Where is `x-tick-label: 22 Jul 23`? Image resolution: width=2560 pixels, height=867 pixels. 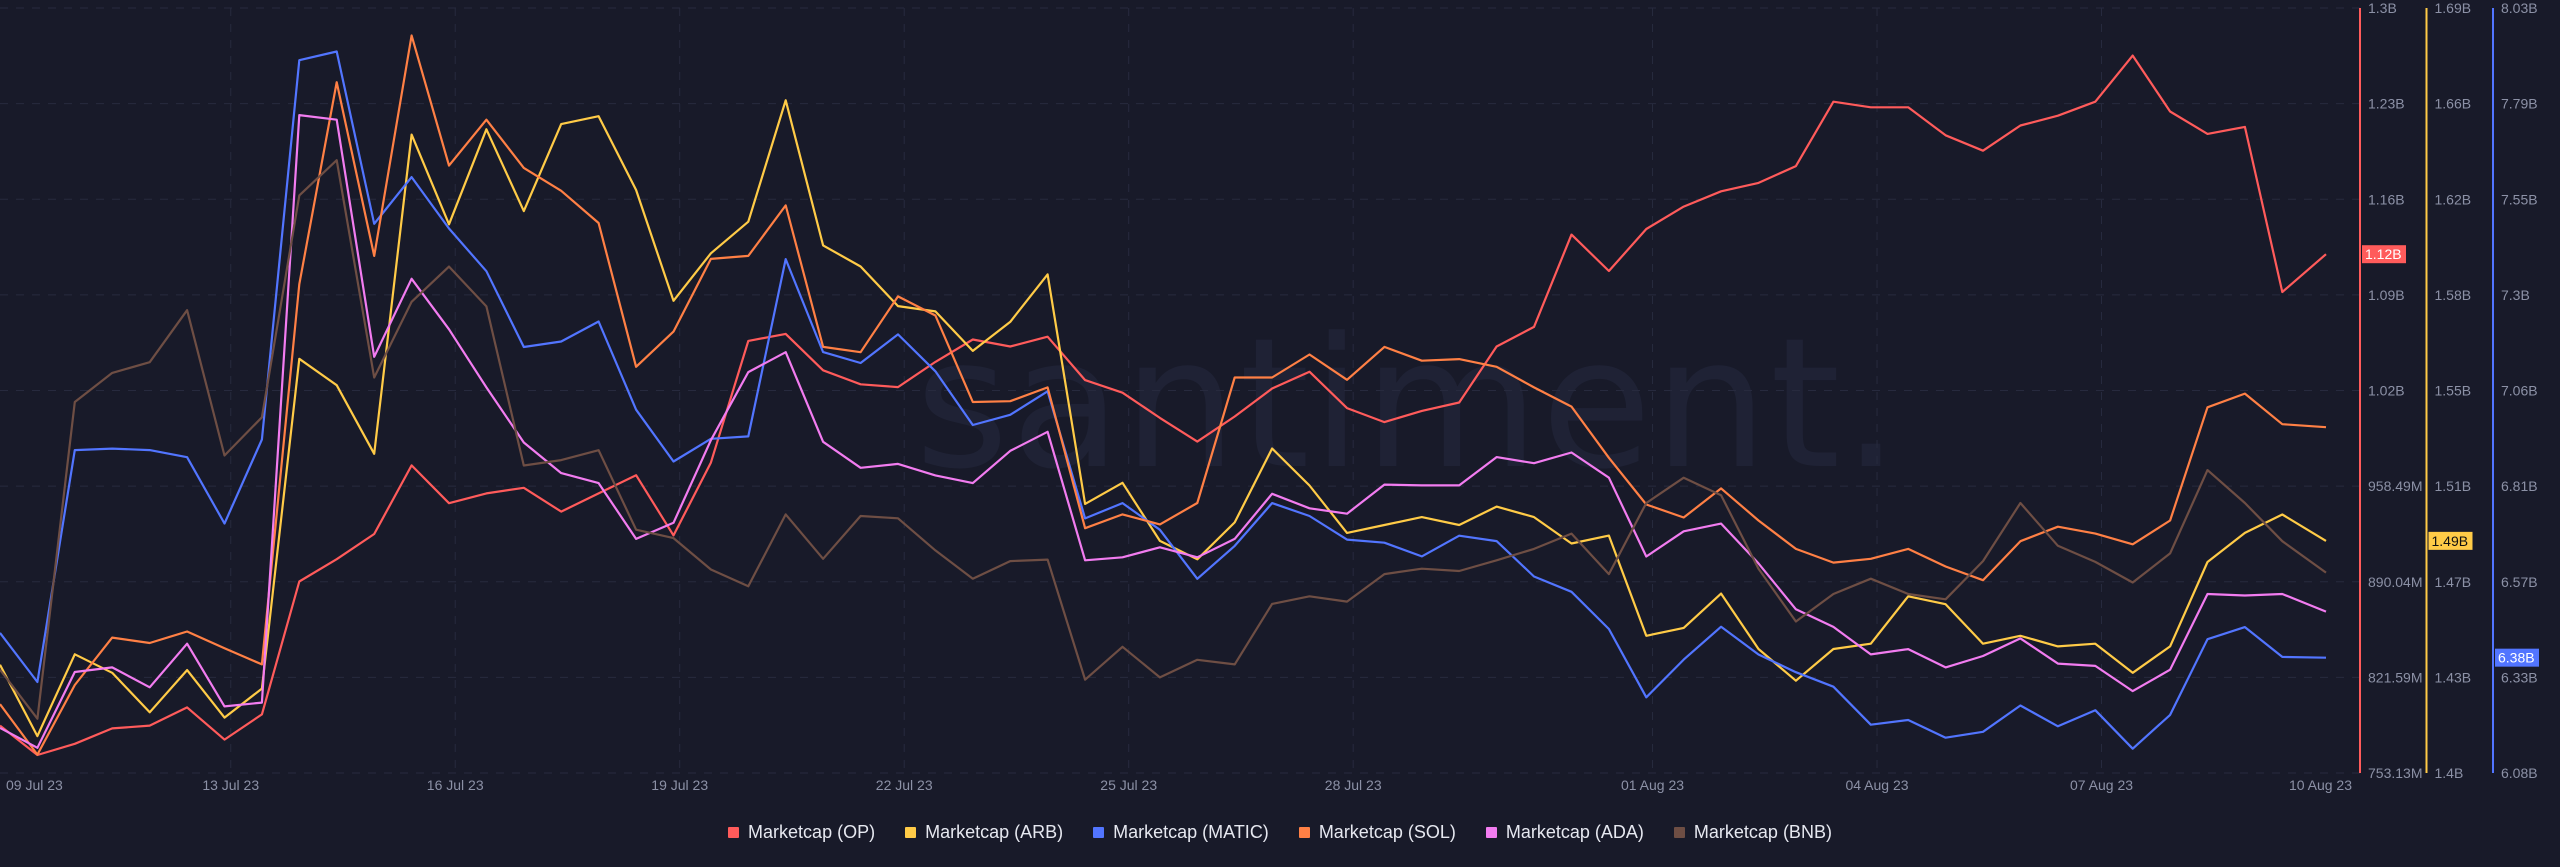
x-tick-label: 22 Jul 23 is located at coordinates (904, 785).